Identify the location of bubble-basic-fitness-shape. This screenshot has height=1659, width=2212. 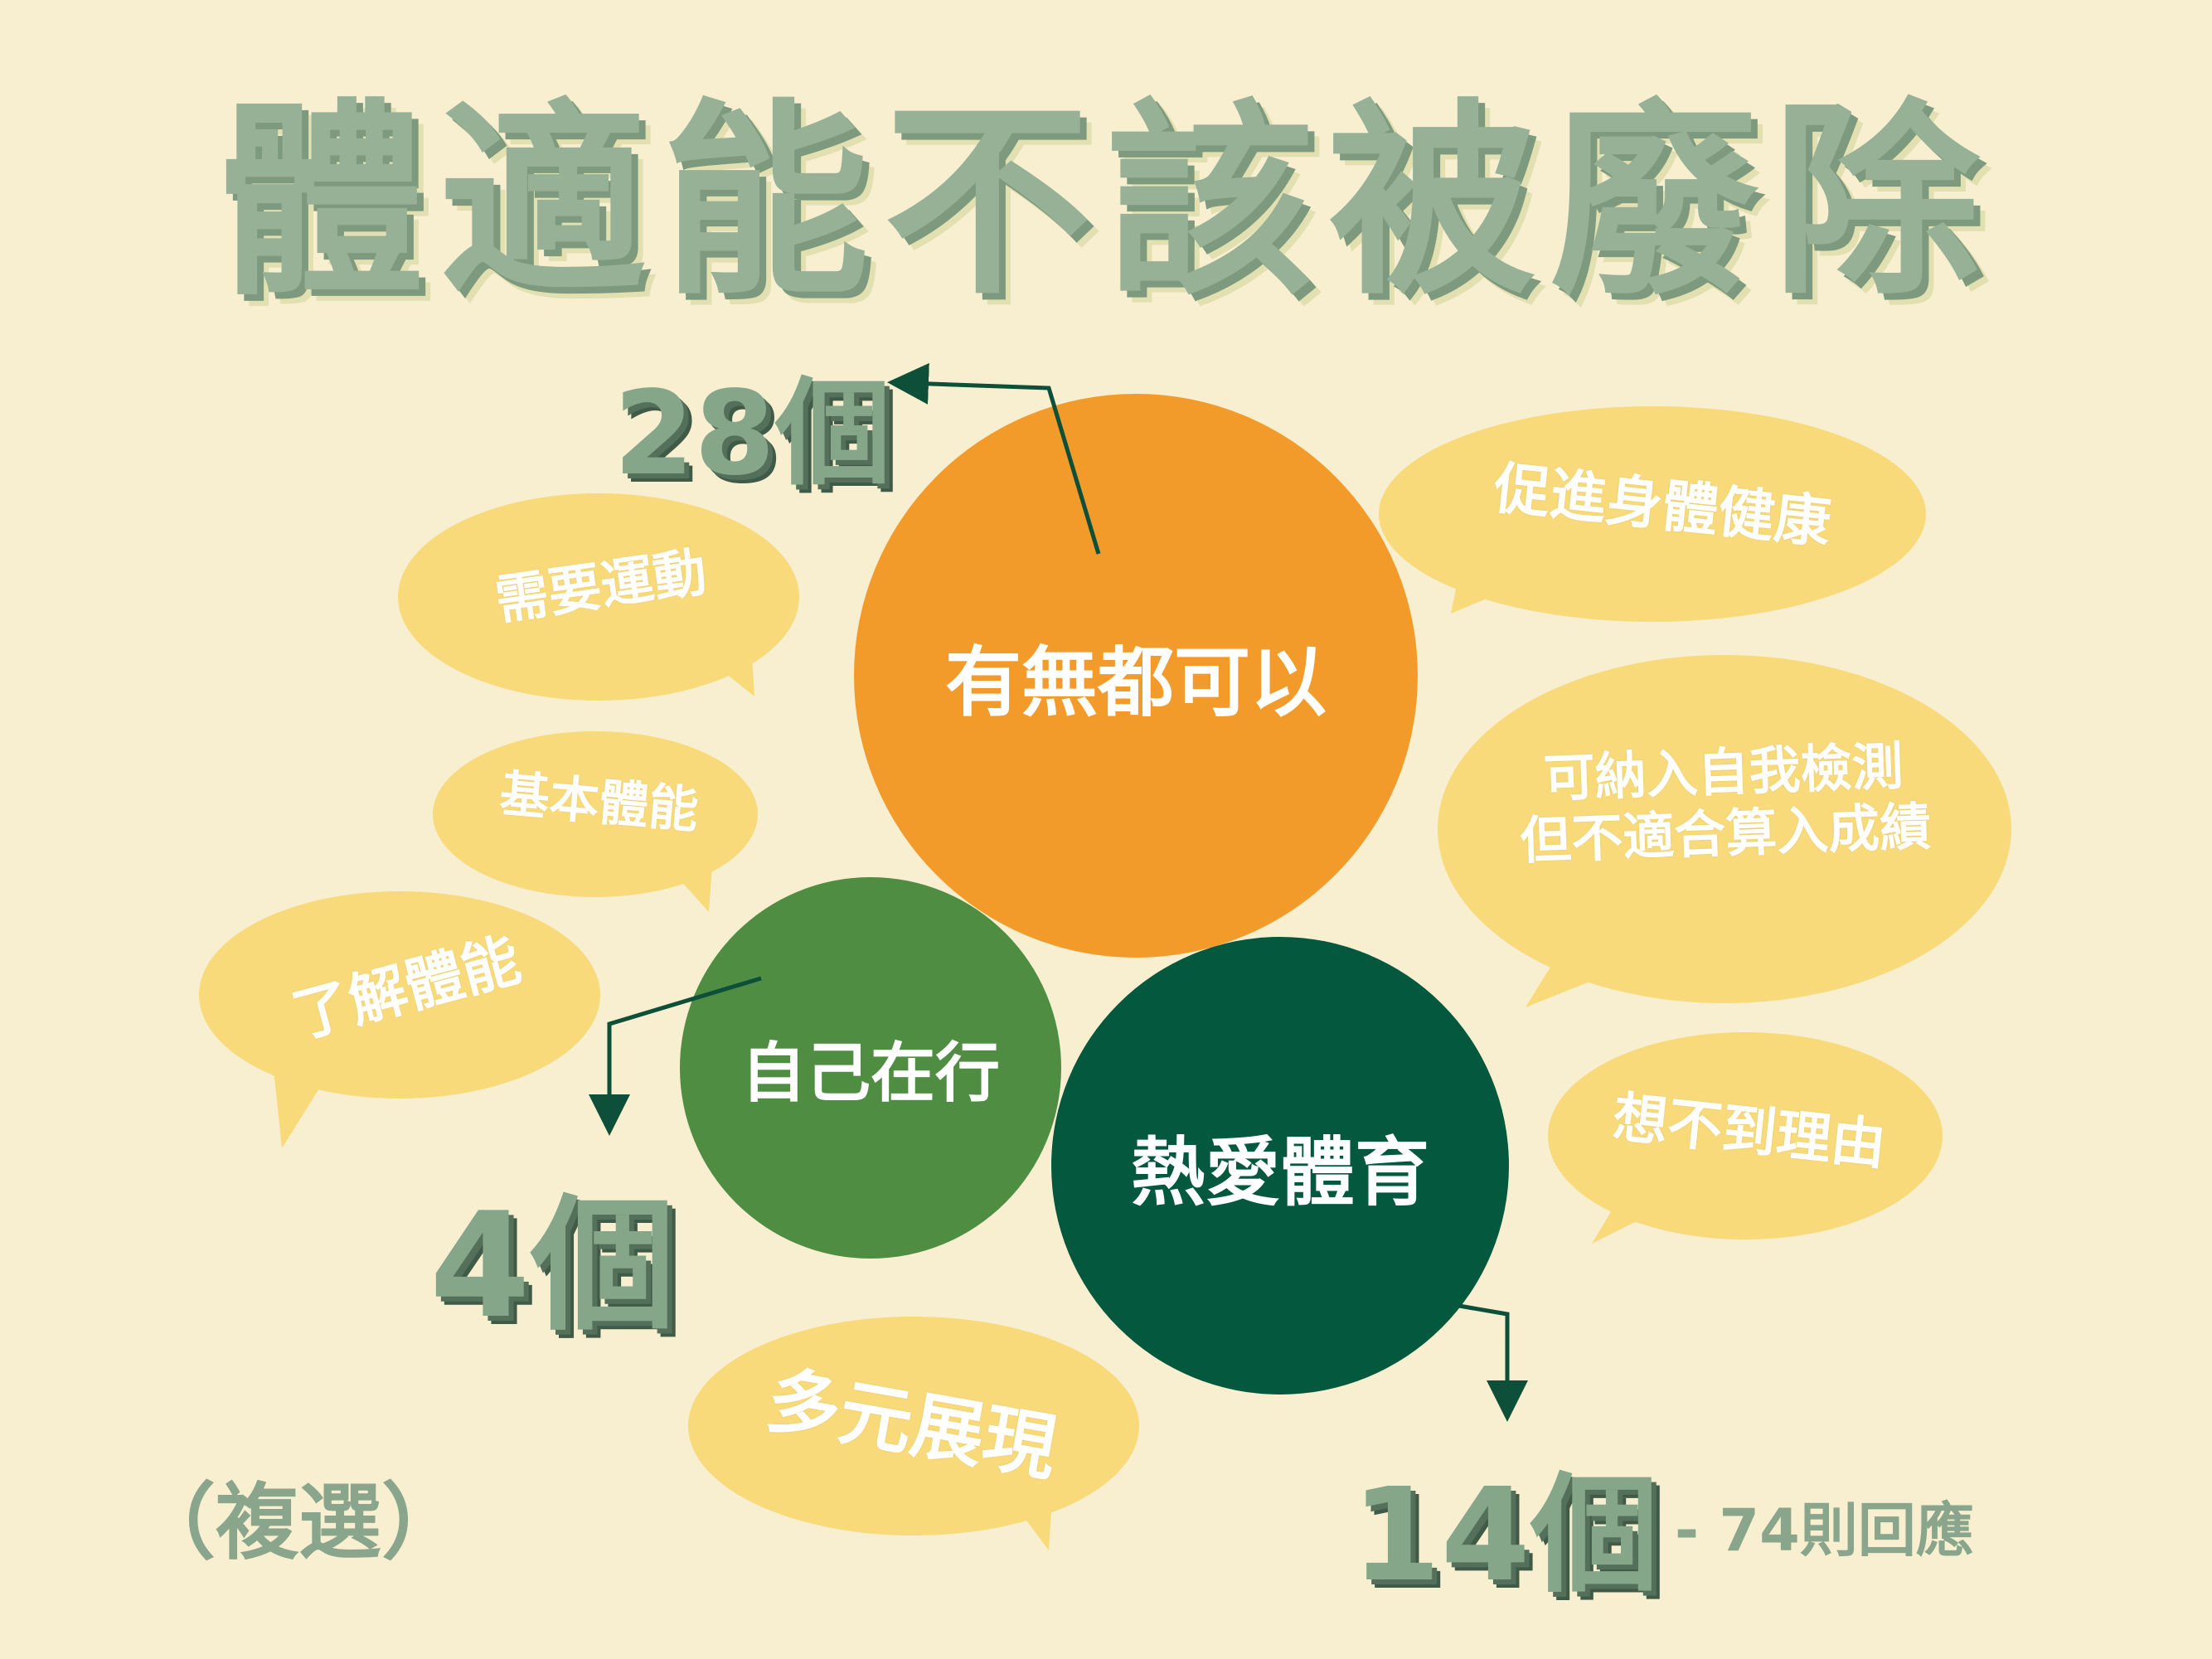
(595, 821).